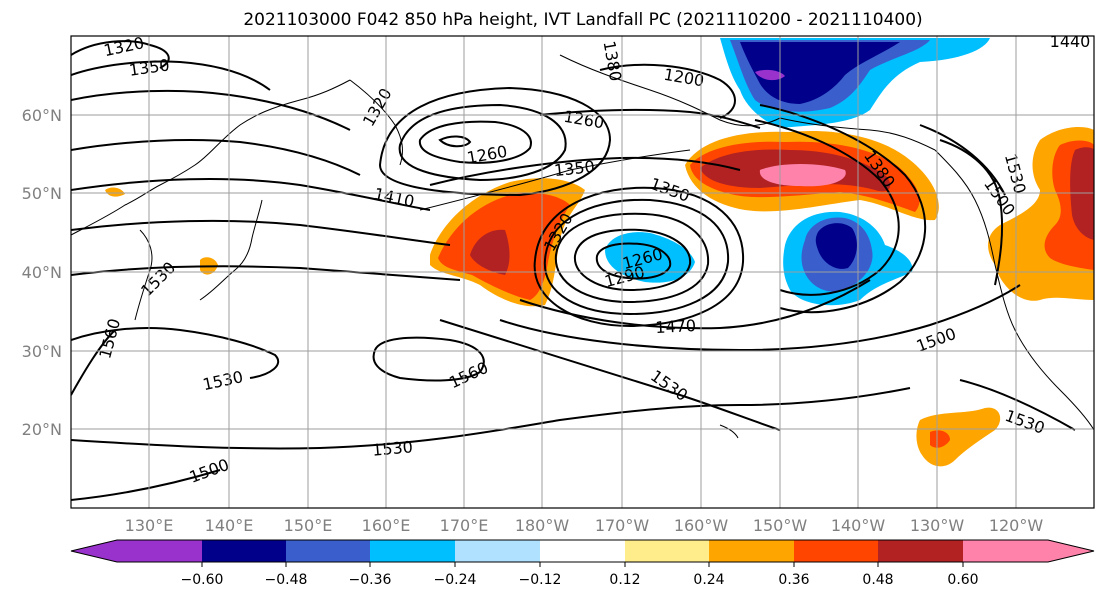 The image size is (1105, 601). I want to click on colorbar-tick-label: −0.24, so click(455, 580).